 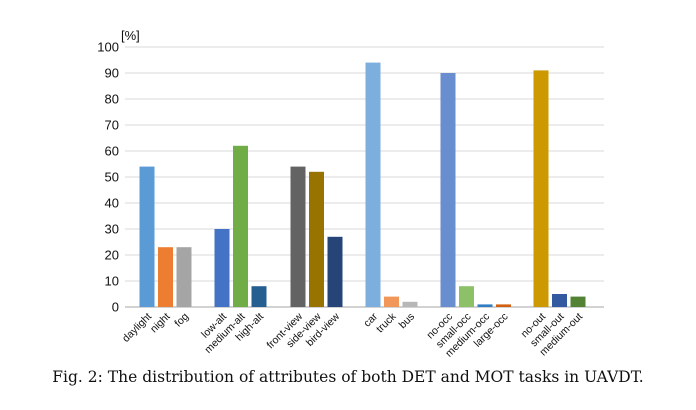 I want to click on bar-bird-view, so click(x=335, y=271).